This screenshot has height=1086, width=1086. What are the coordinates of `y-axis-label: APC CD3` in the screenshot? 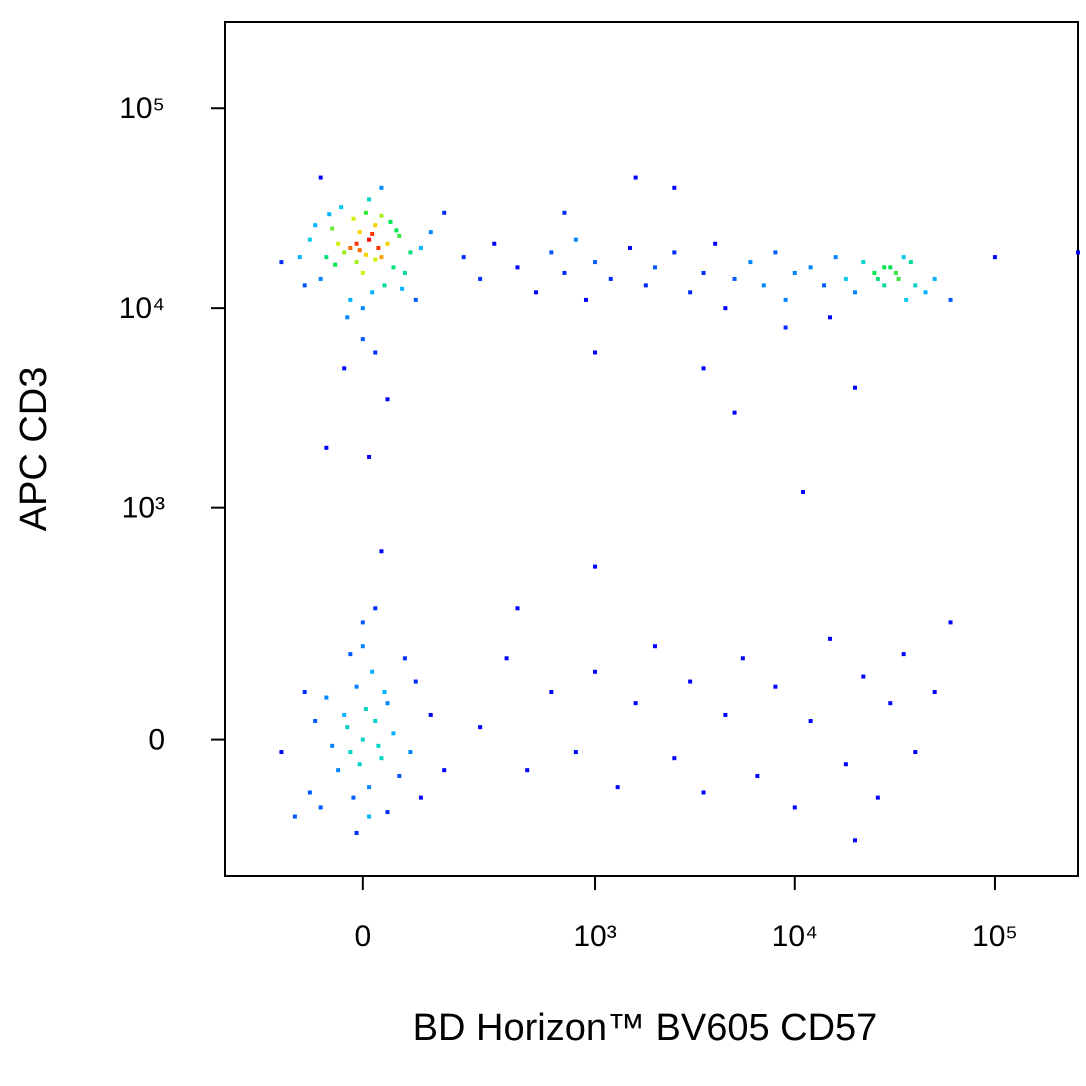 It's located at (34, 449).